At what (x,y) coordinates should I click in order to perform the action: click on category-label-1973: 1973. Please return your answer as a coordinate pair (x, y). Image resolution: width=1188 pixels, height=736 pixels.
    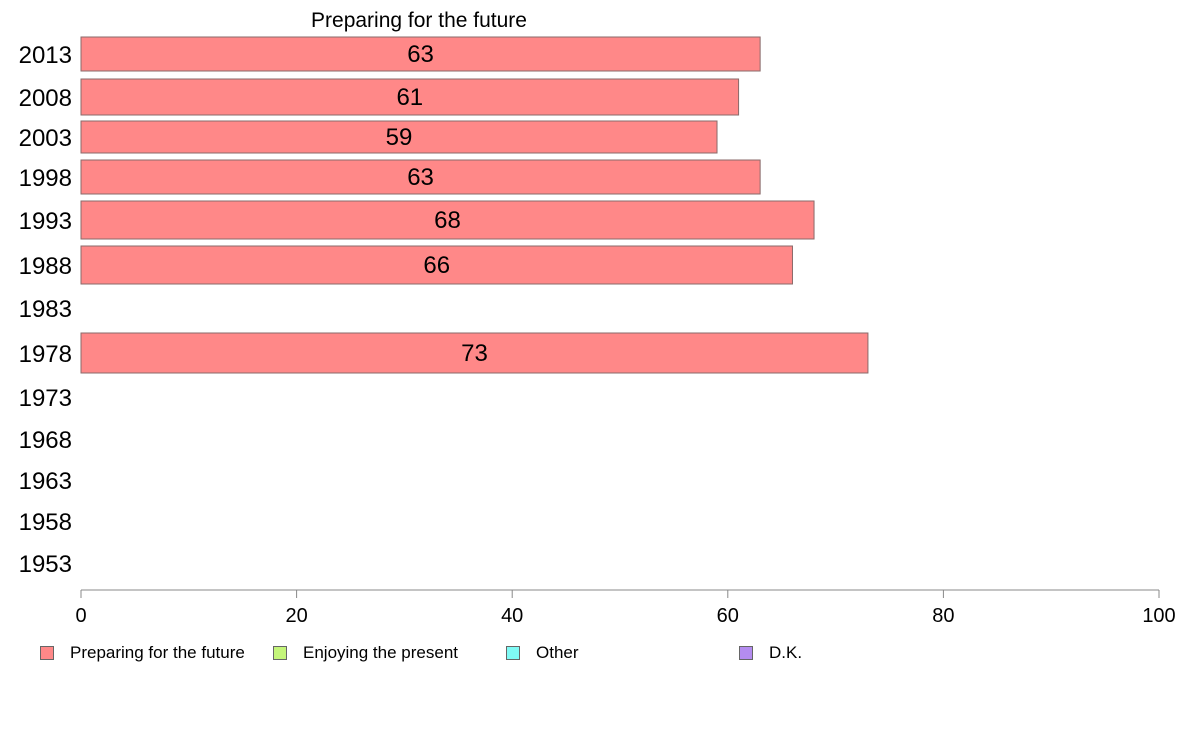
    Looking at the image, I should click on (45, 398).